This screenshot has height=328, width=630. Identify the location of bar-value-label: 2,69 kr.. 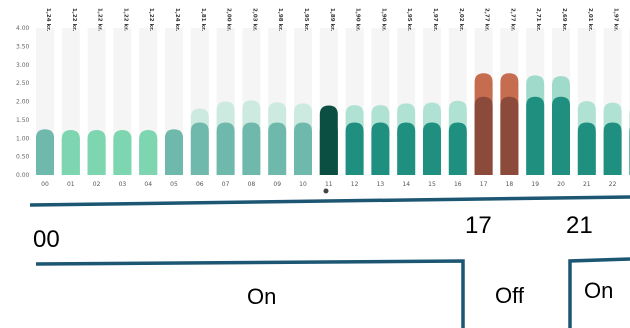
(564, 19).